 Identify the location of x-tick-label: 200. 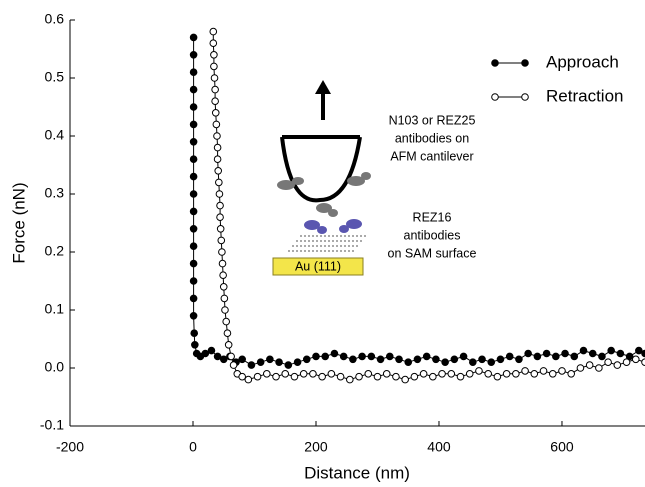
(316, 447).